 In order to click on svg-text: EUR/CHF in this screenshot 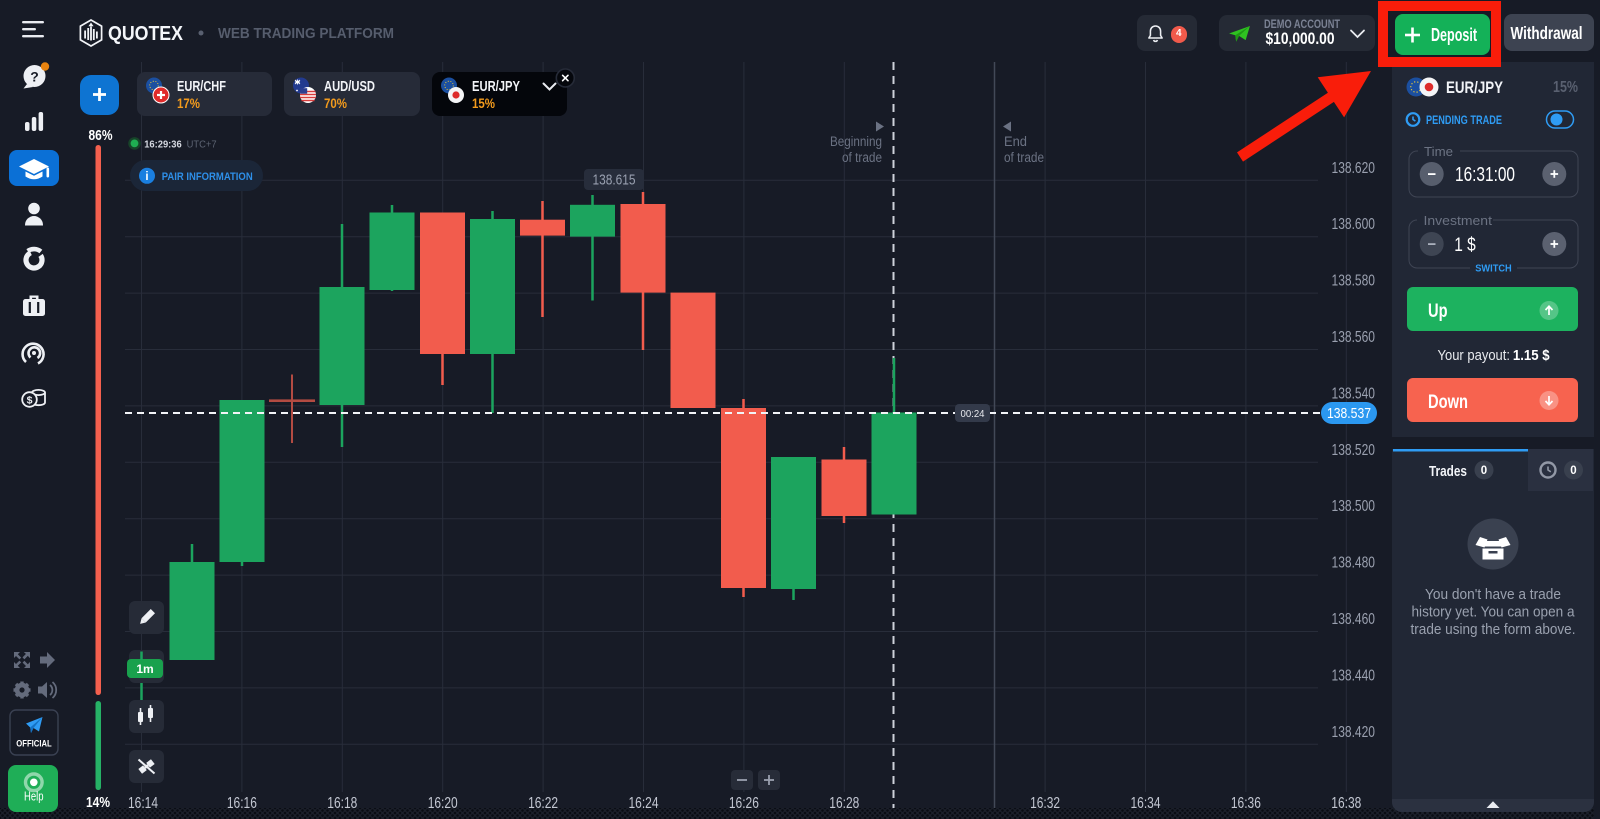, I will do `click(201, 87)`.